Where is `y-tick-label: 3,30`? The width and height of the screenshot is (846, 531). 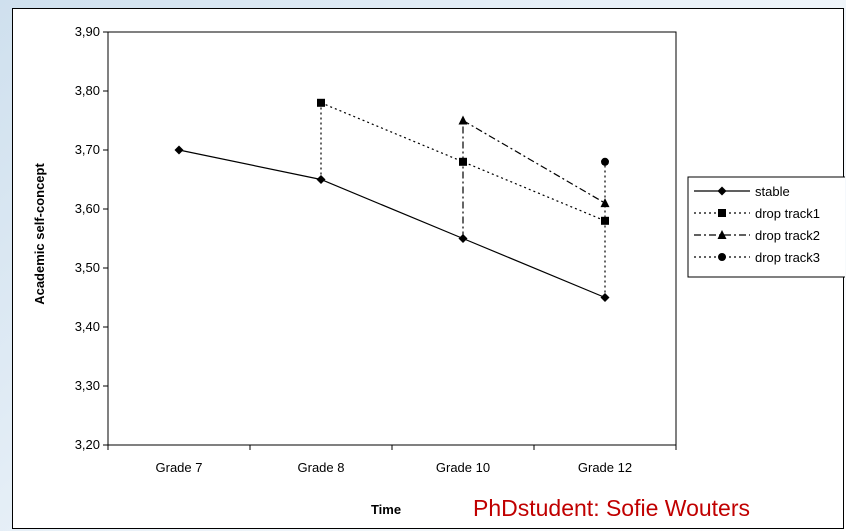 y-tick-label: 3,30 is located at coordinates (87, 385).